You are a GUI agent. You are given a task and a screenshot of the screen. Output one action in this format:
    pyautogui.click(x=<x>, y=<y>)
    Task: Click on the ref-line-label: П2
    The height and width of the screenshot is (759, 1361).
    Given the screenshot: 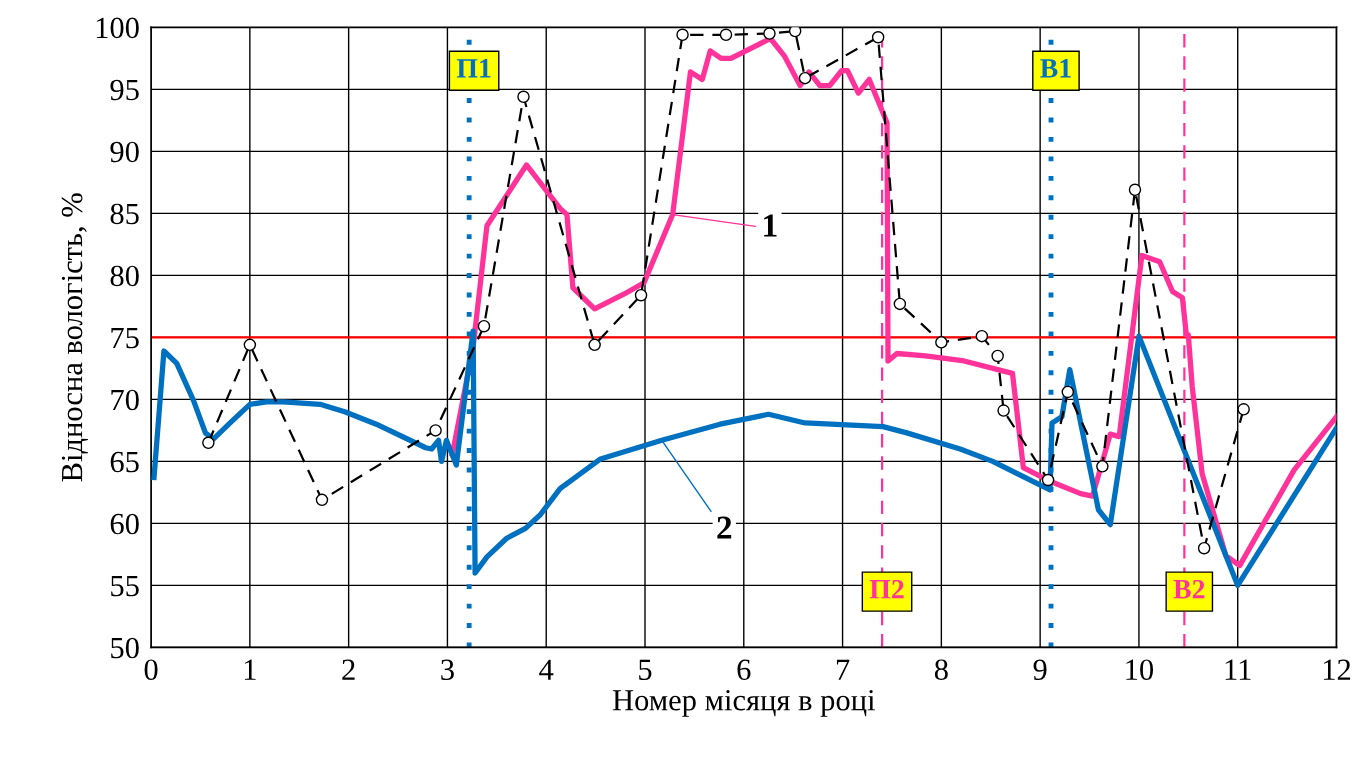 What is the action you would take?
    pyautogui.click(x=886, y=589)
    